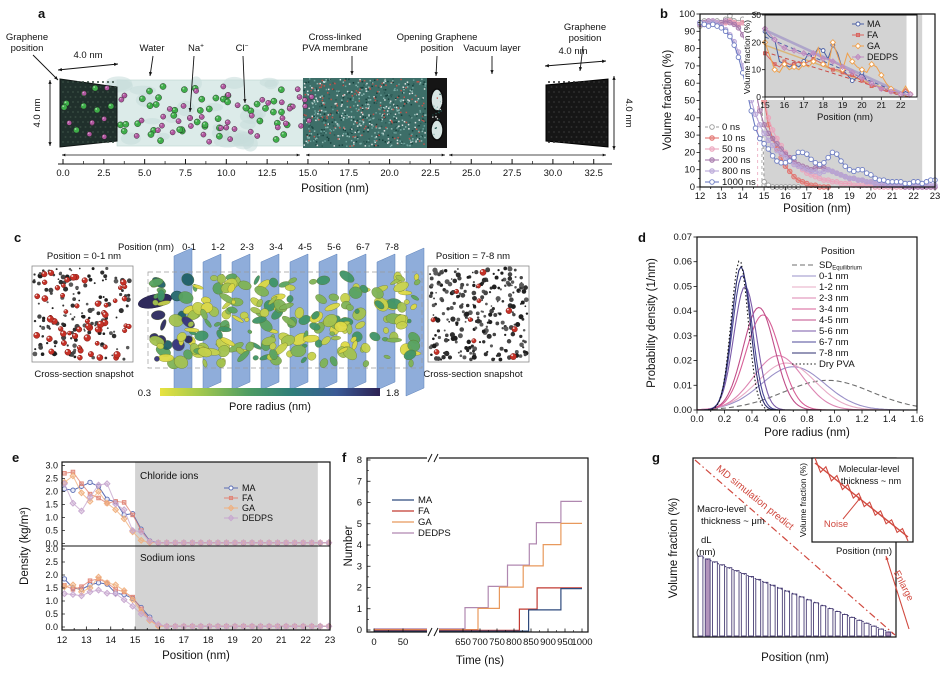  What do you see at coordinates (270, 392) in the screenshot?
I see `colorbar` at bounding box center [270, 392].